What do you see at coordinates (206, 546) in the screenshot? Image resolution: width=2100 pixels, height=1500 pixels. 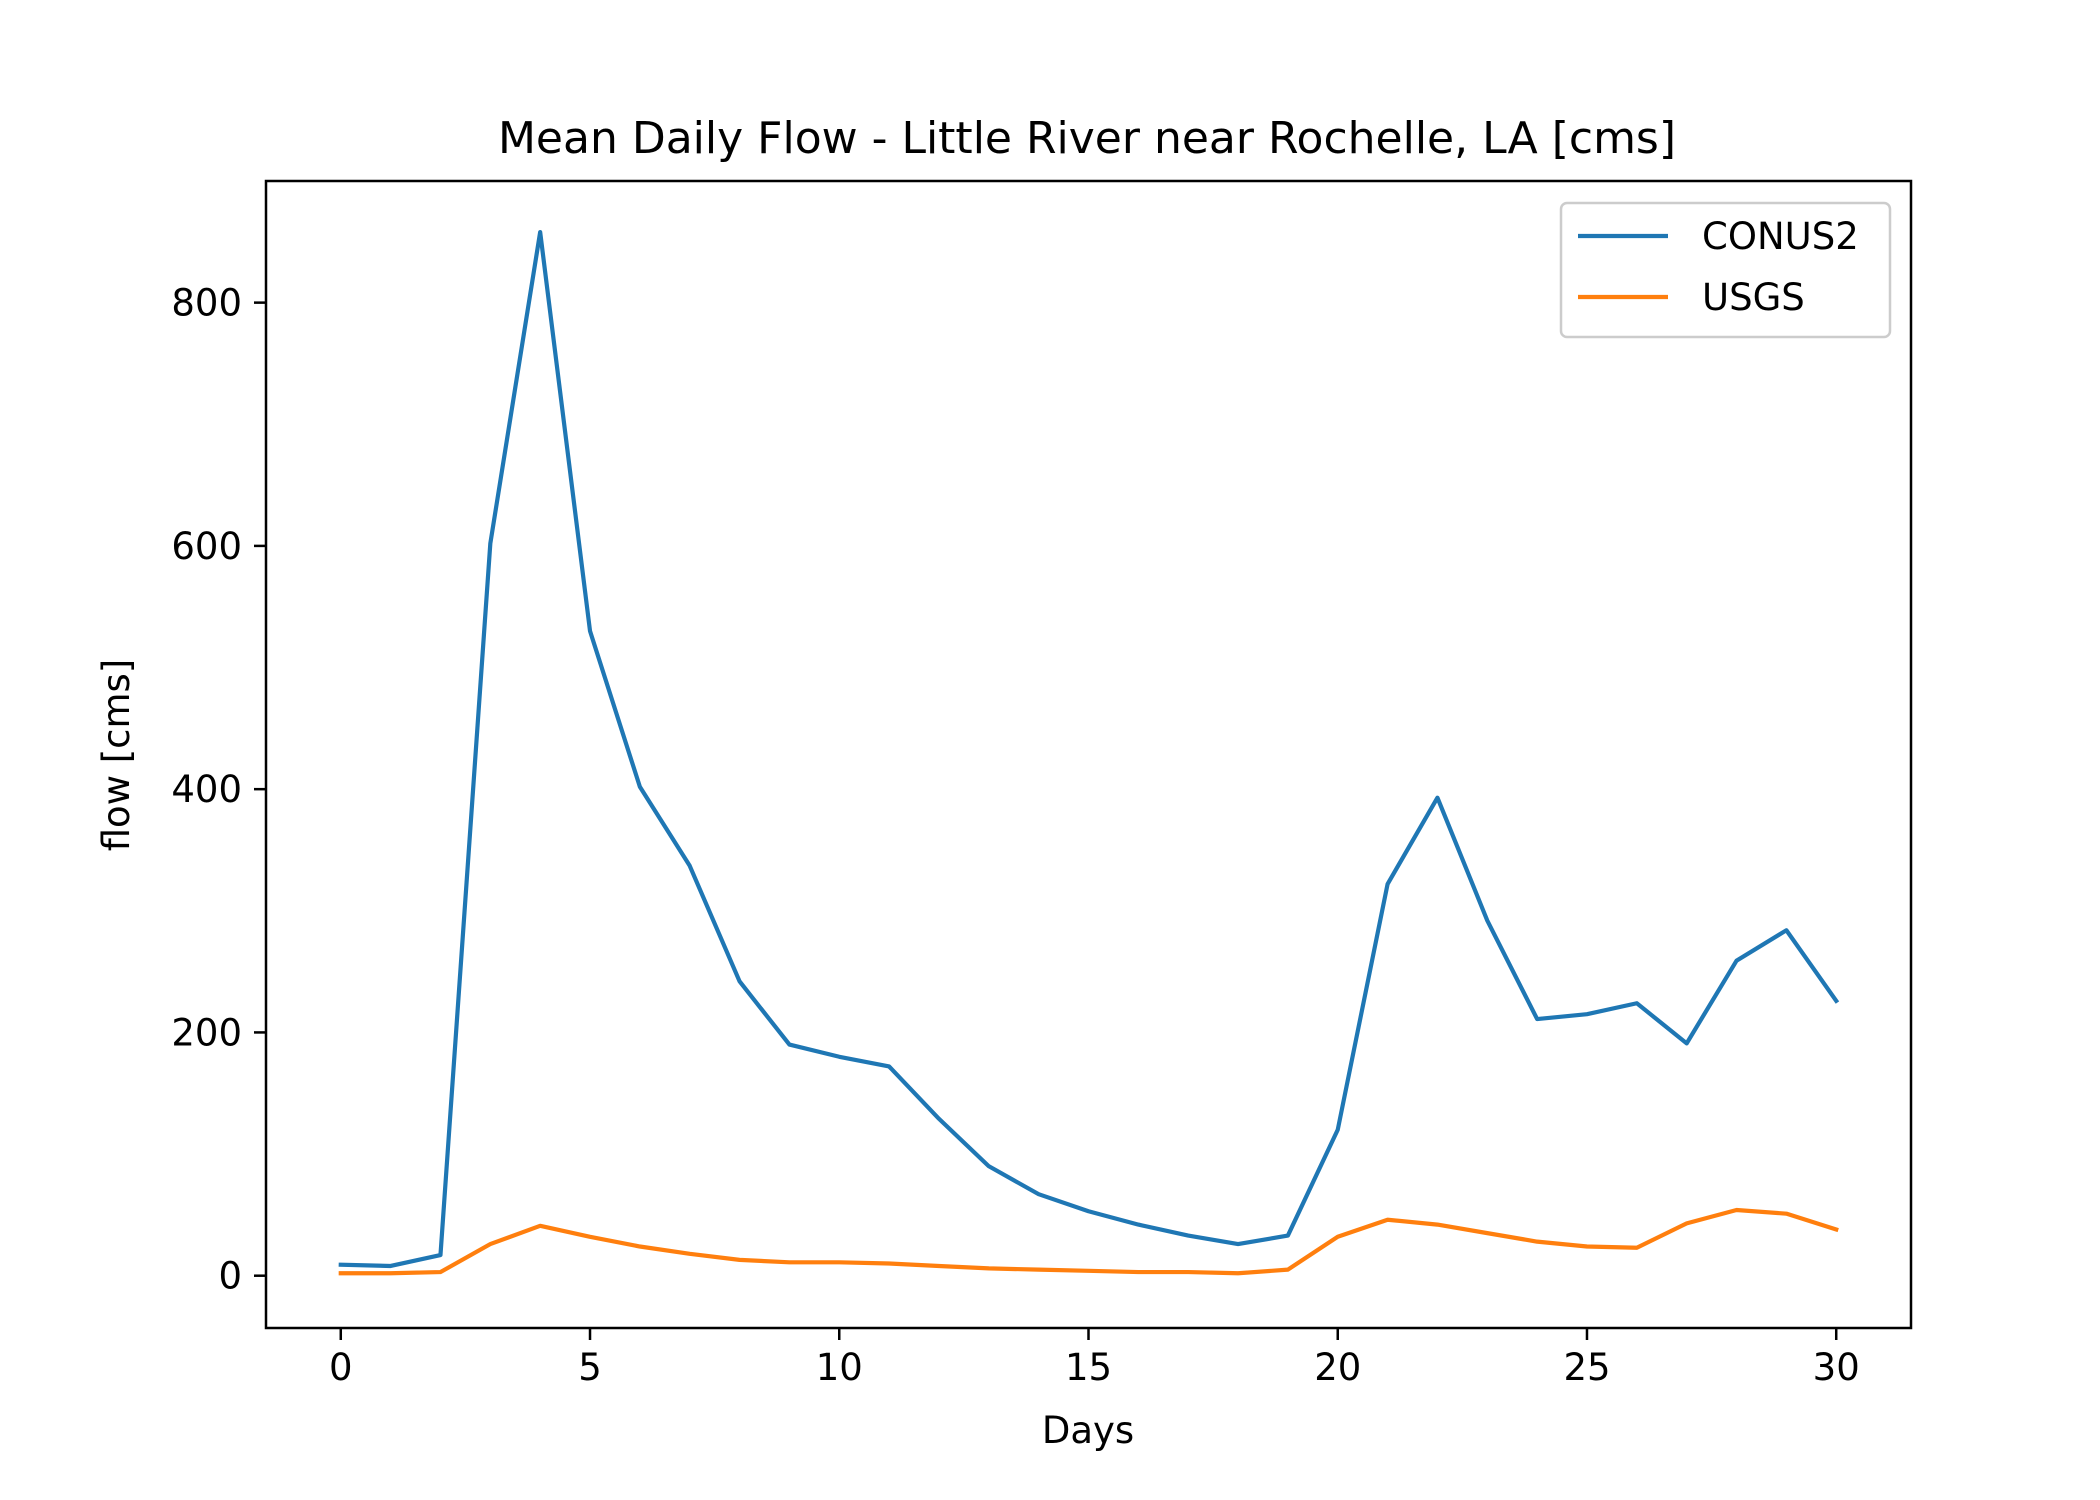 I see `y-tick-label: 600` at bounding box center [206, 546].